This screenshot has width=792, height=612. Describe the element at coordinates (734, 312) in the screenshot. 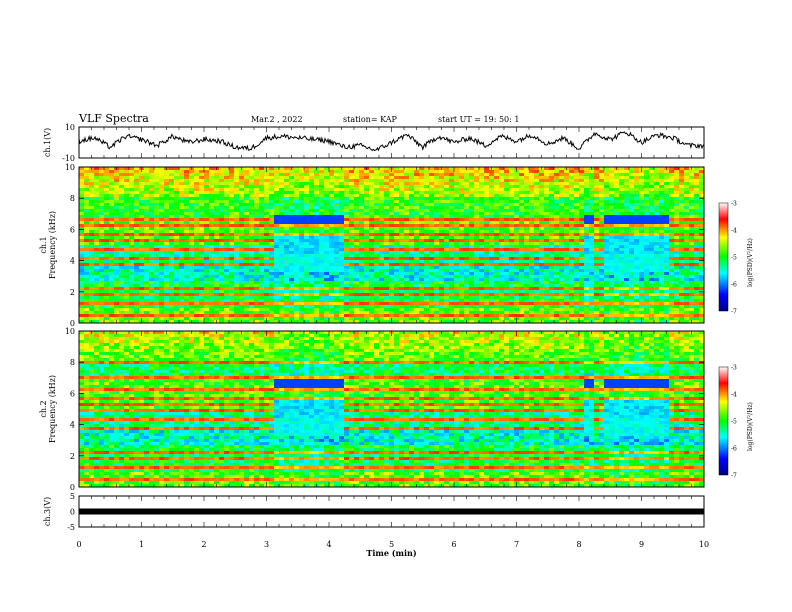

I see `ch1-spectrogram-colorbar-tick: -7` at that location.